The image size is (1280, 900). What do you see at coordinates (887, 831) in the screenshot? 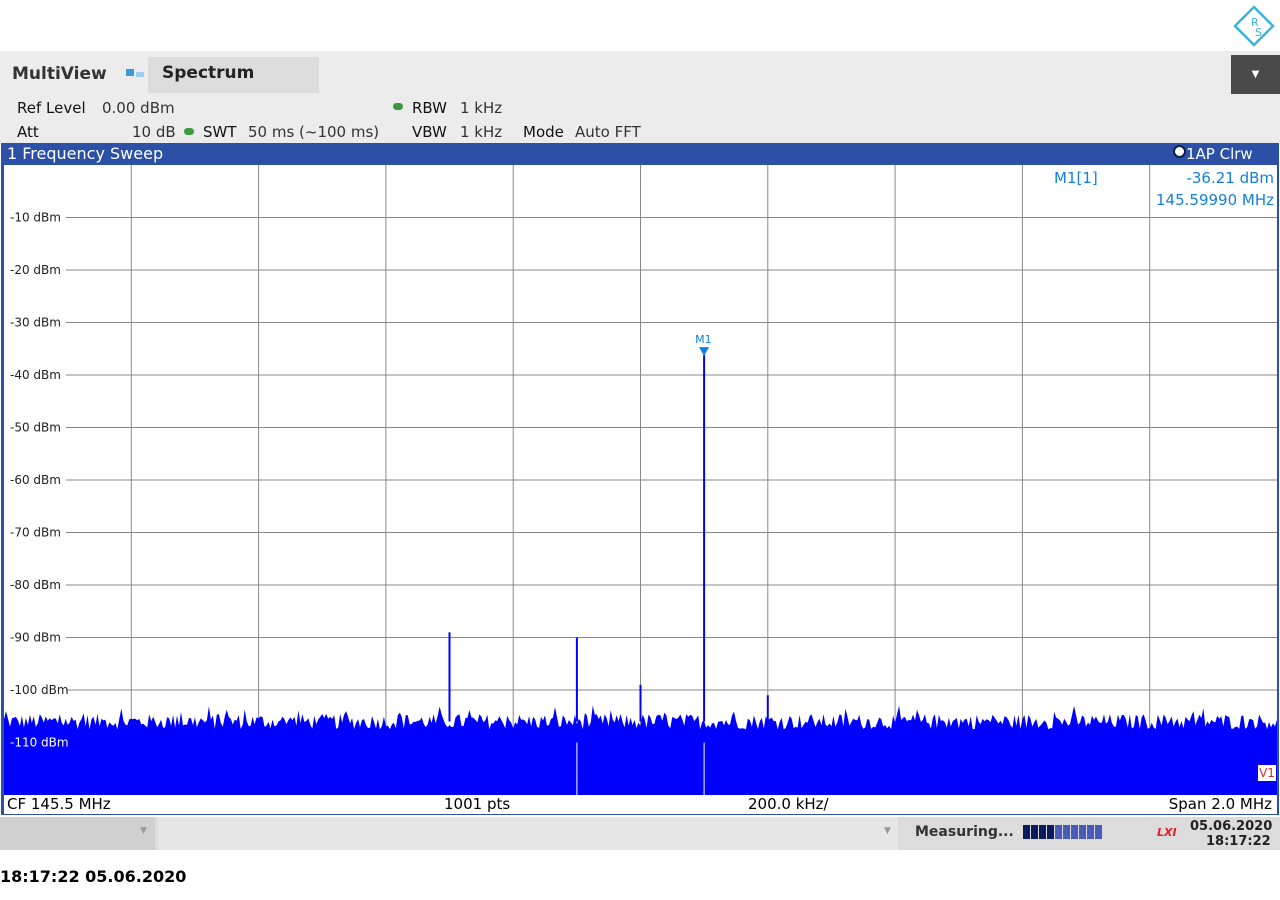
I see `status-middle-caret-icon: ▼` at bounding box center [887, 831].